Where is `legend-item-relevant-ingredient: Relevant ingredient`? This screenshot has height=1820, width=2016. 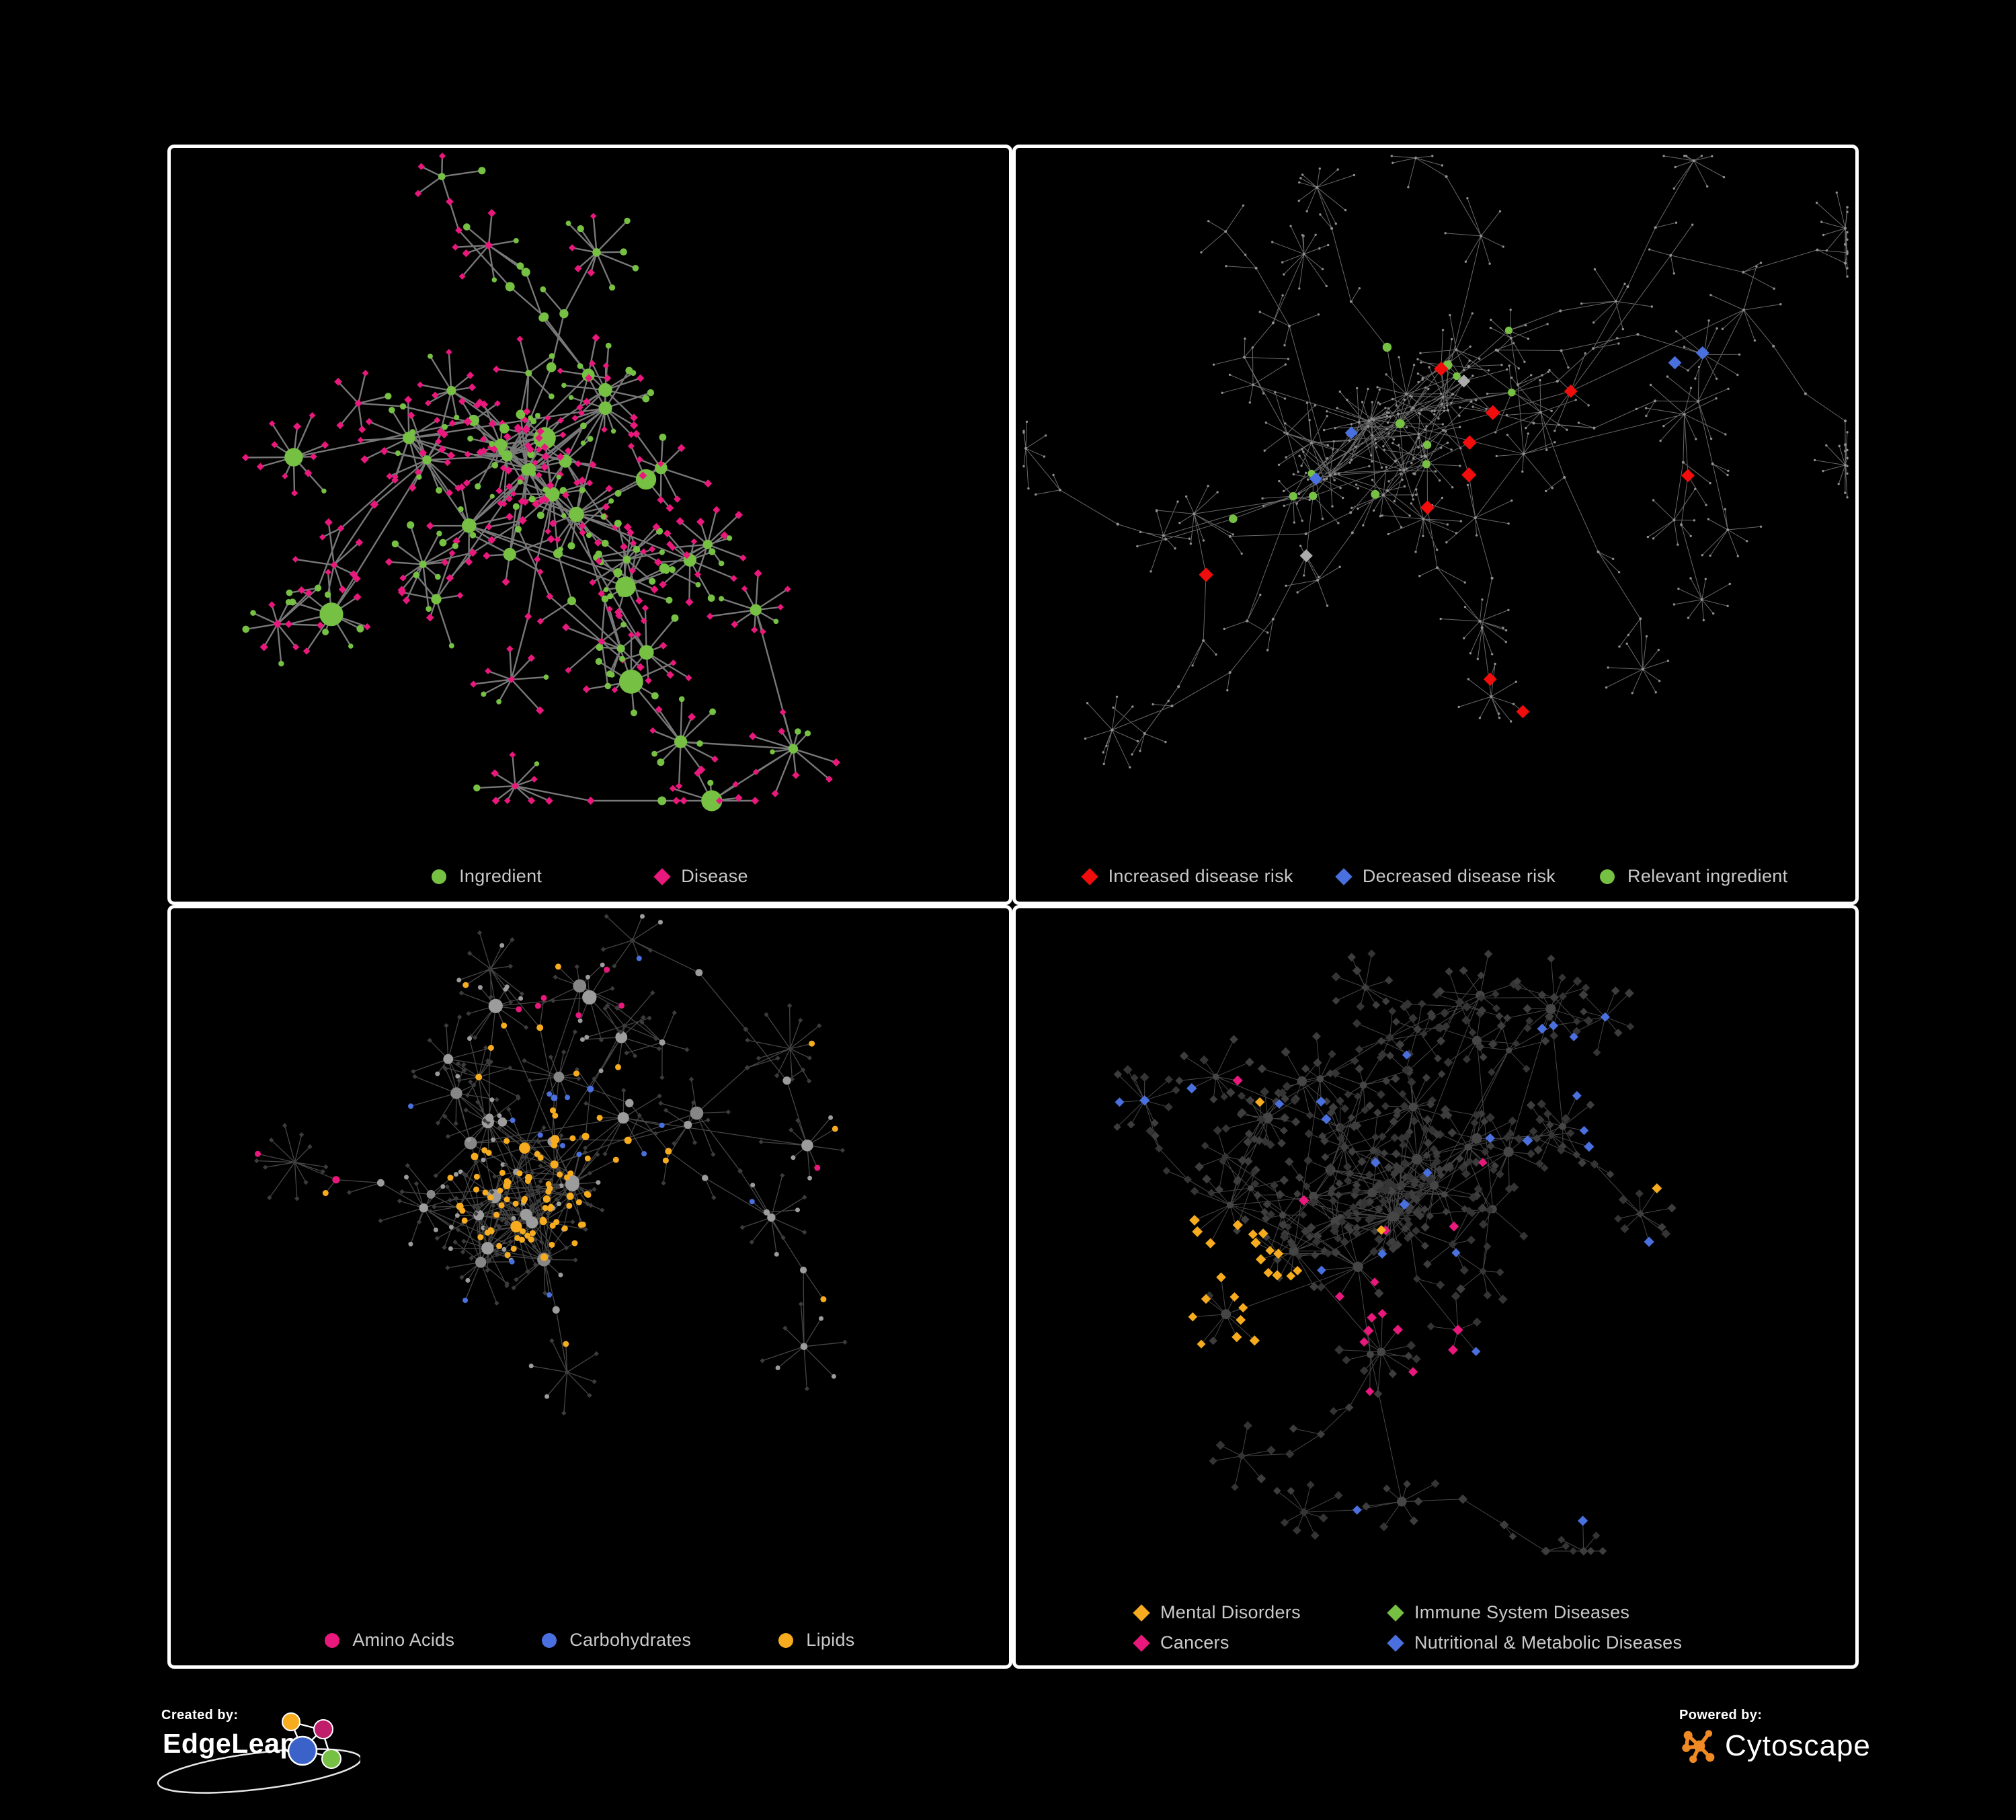
legend-item-relevant-ingredient: Relevant ingredient is located at coordinates (1693, 876).